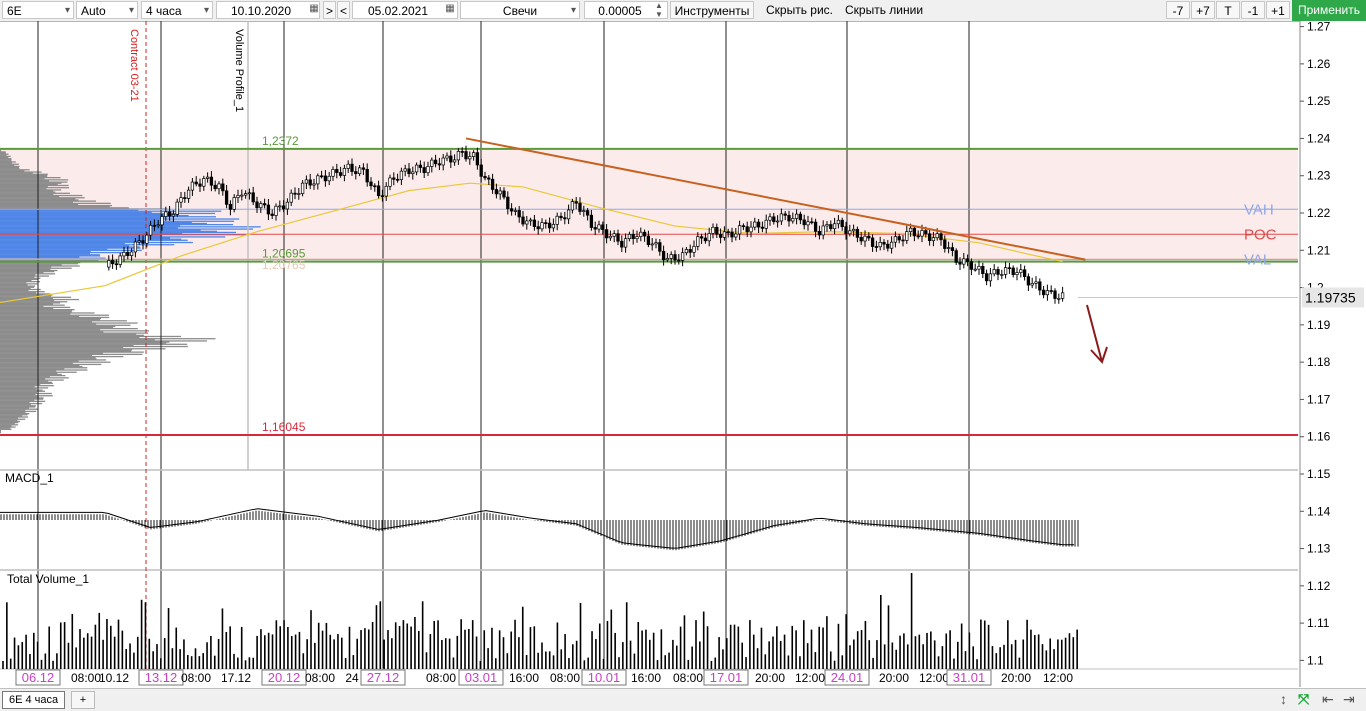  Describe the element at coordinates (107, 10) in the screenshot. I see `scale-select: Auto` at that location.